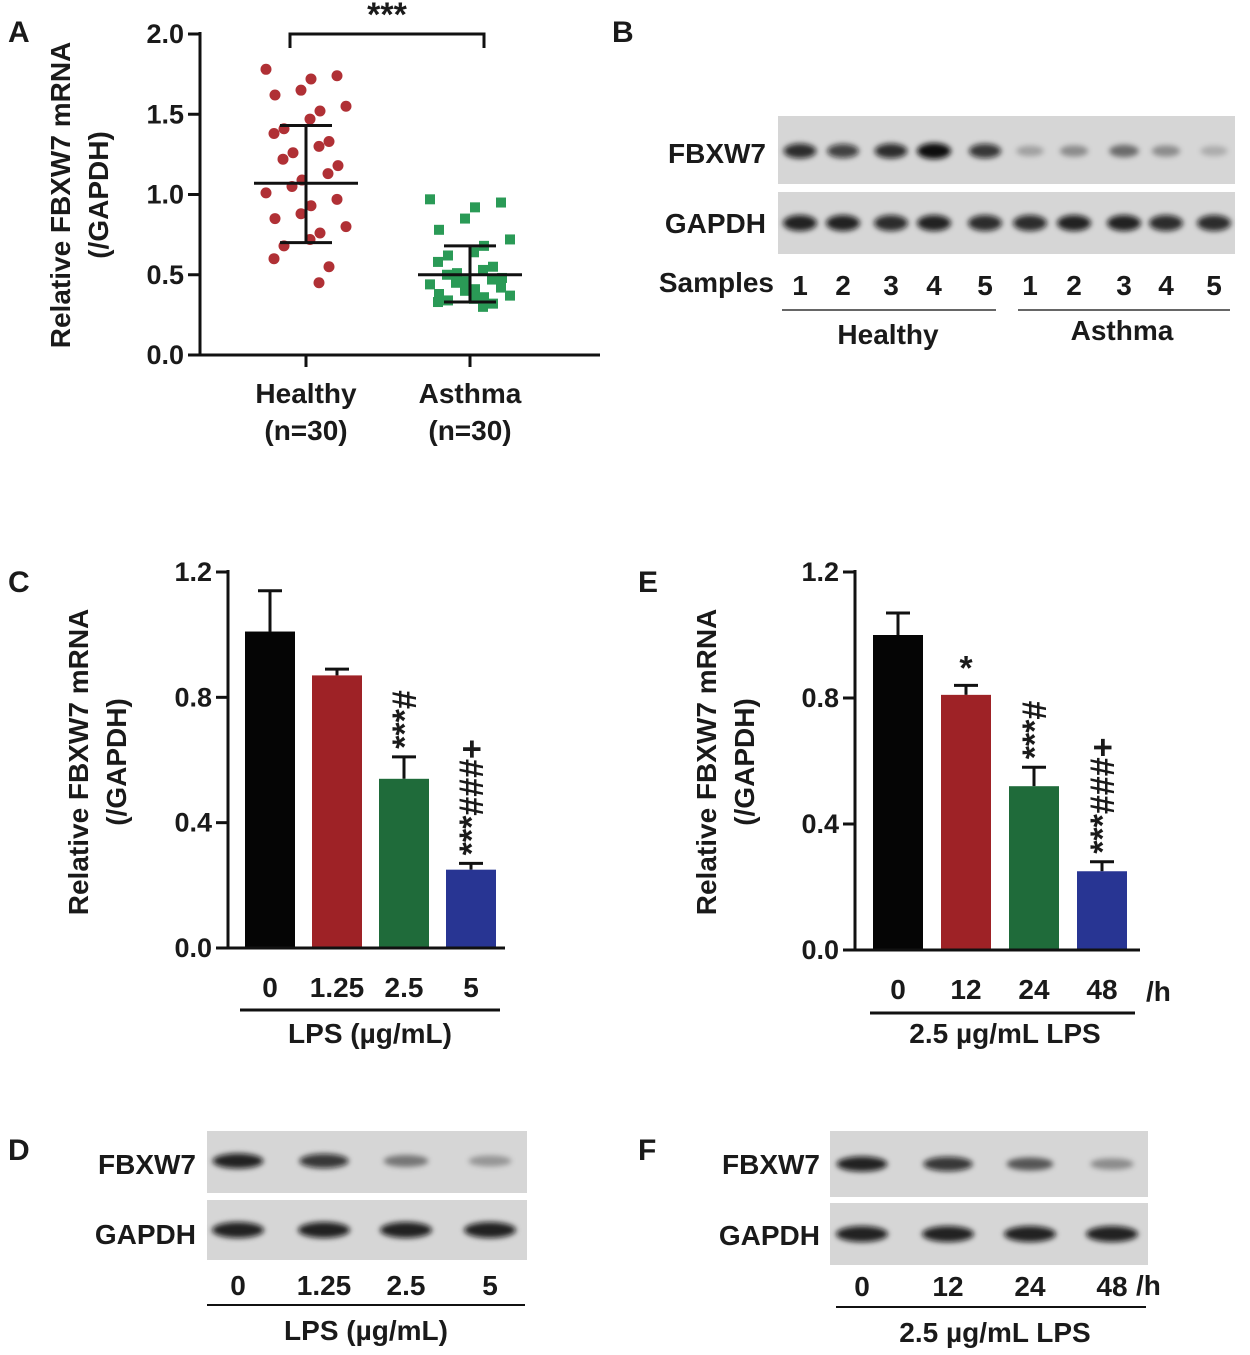 The image size is (1250, 1355). I want to click on y-tick-label: 0.8, so click(820, 698).